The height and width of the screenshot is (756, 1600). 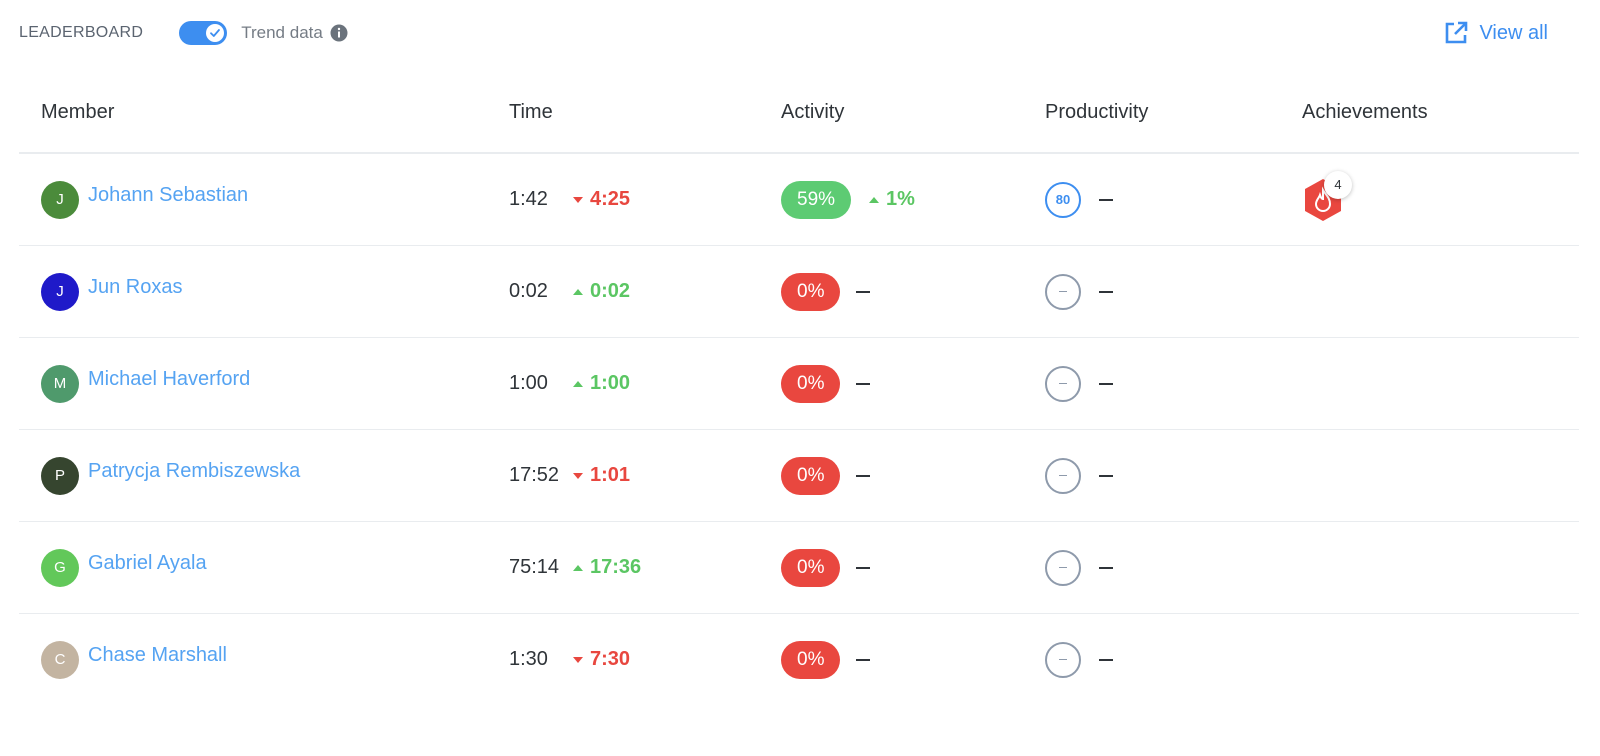 I want to click on leaderboard-title: LEADERBOARD, so click(x=81, y=32).